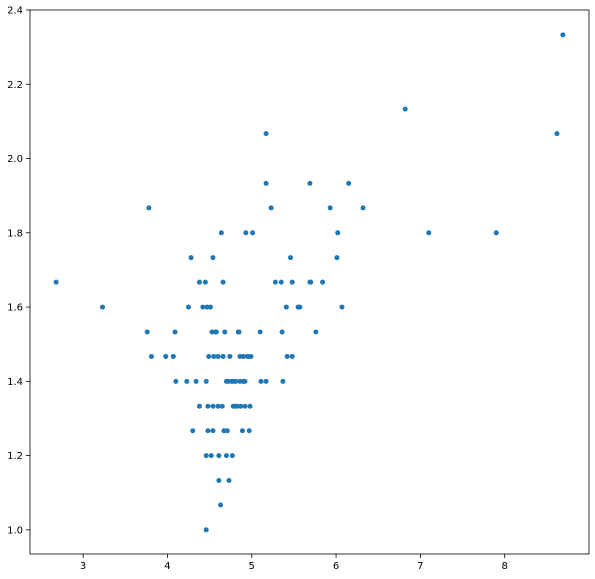 The width and height of the screenshot is (595, 579). I want to click on y-tick-label: 1.8, so click(15, 233).